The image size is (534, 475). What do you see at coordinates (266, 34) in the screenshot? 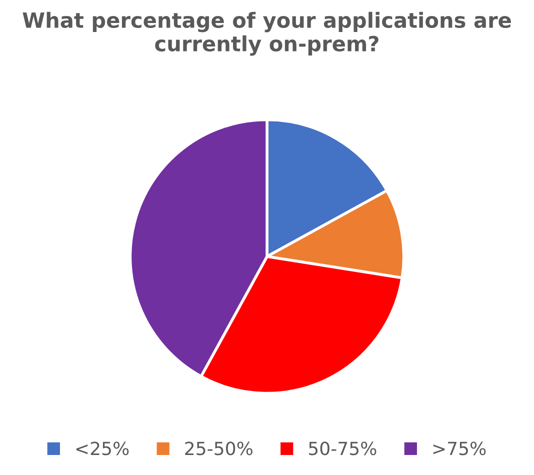
I see `chart-title: What percentage of your applications are currently on-prem?` at bounding box center [266, 34].